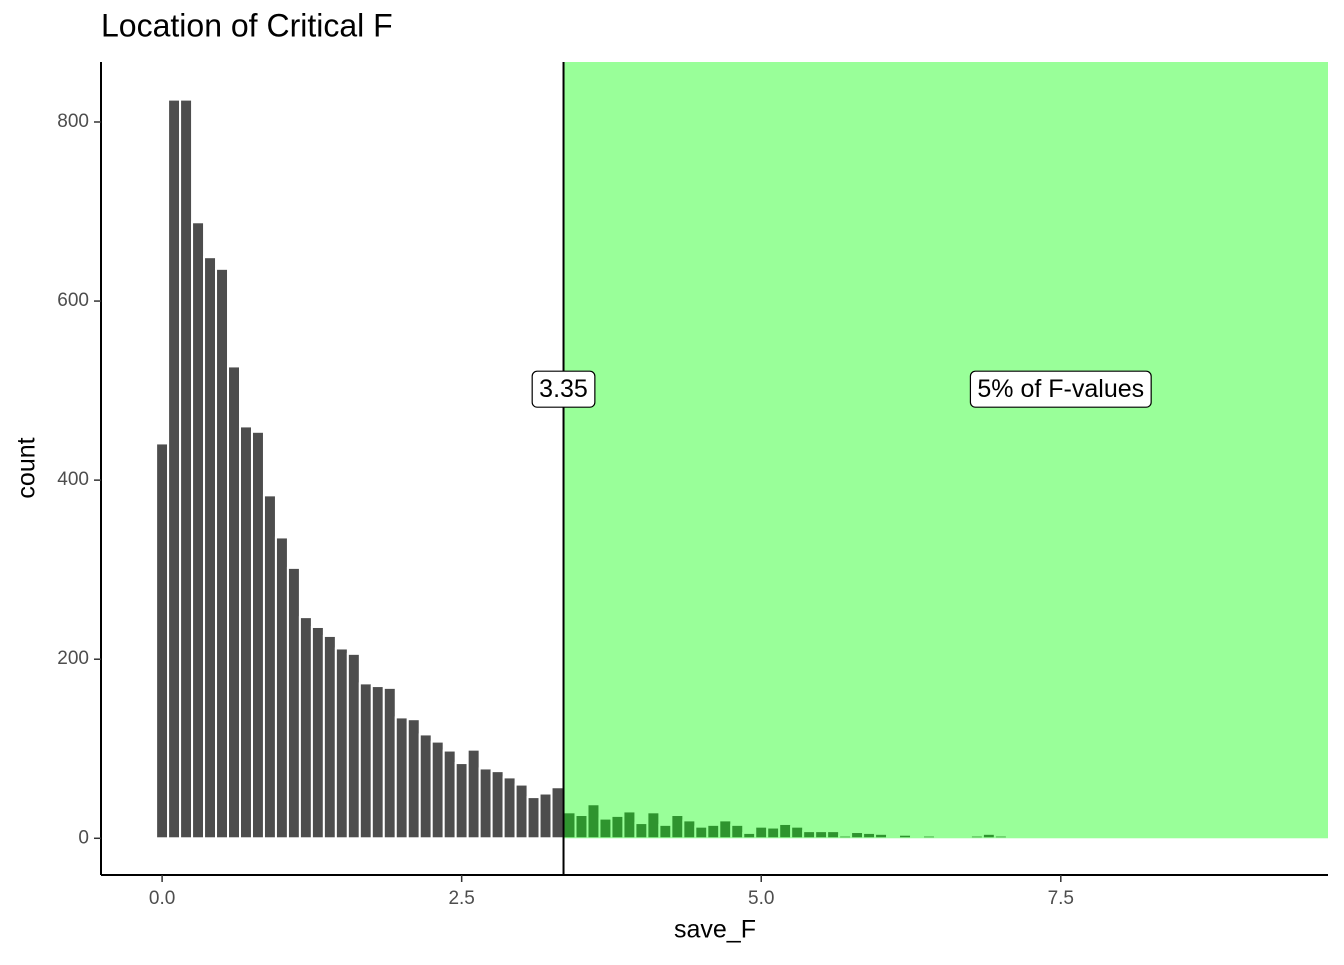 Image resolution: width=1344 pixels, height=965 pixels. I want to click on x-tick-label: 2.5, so click(461, 898).